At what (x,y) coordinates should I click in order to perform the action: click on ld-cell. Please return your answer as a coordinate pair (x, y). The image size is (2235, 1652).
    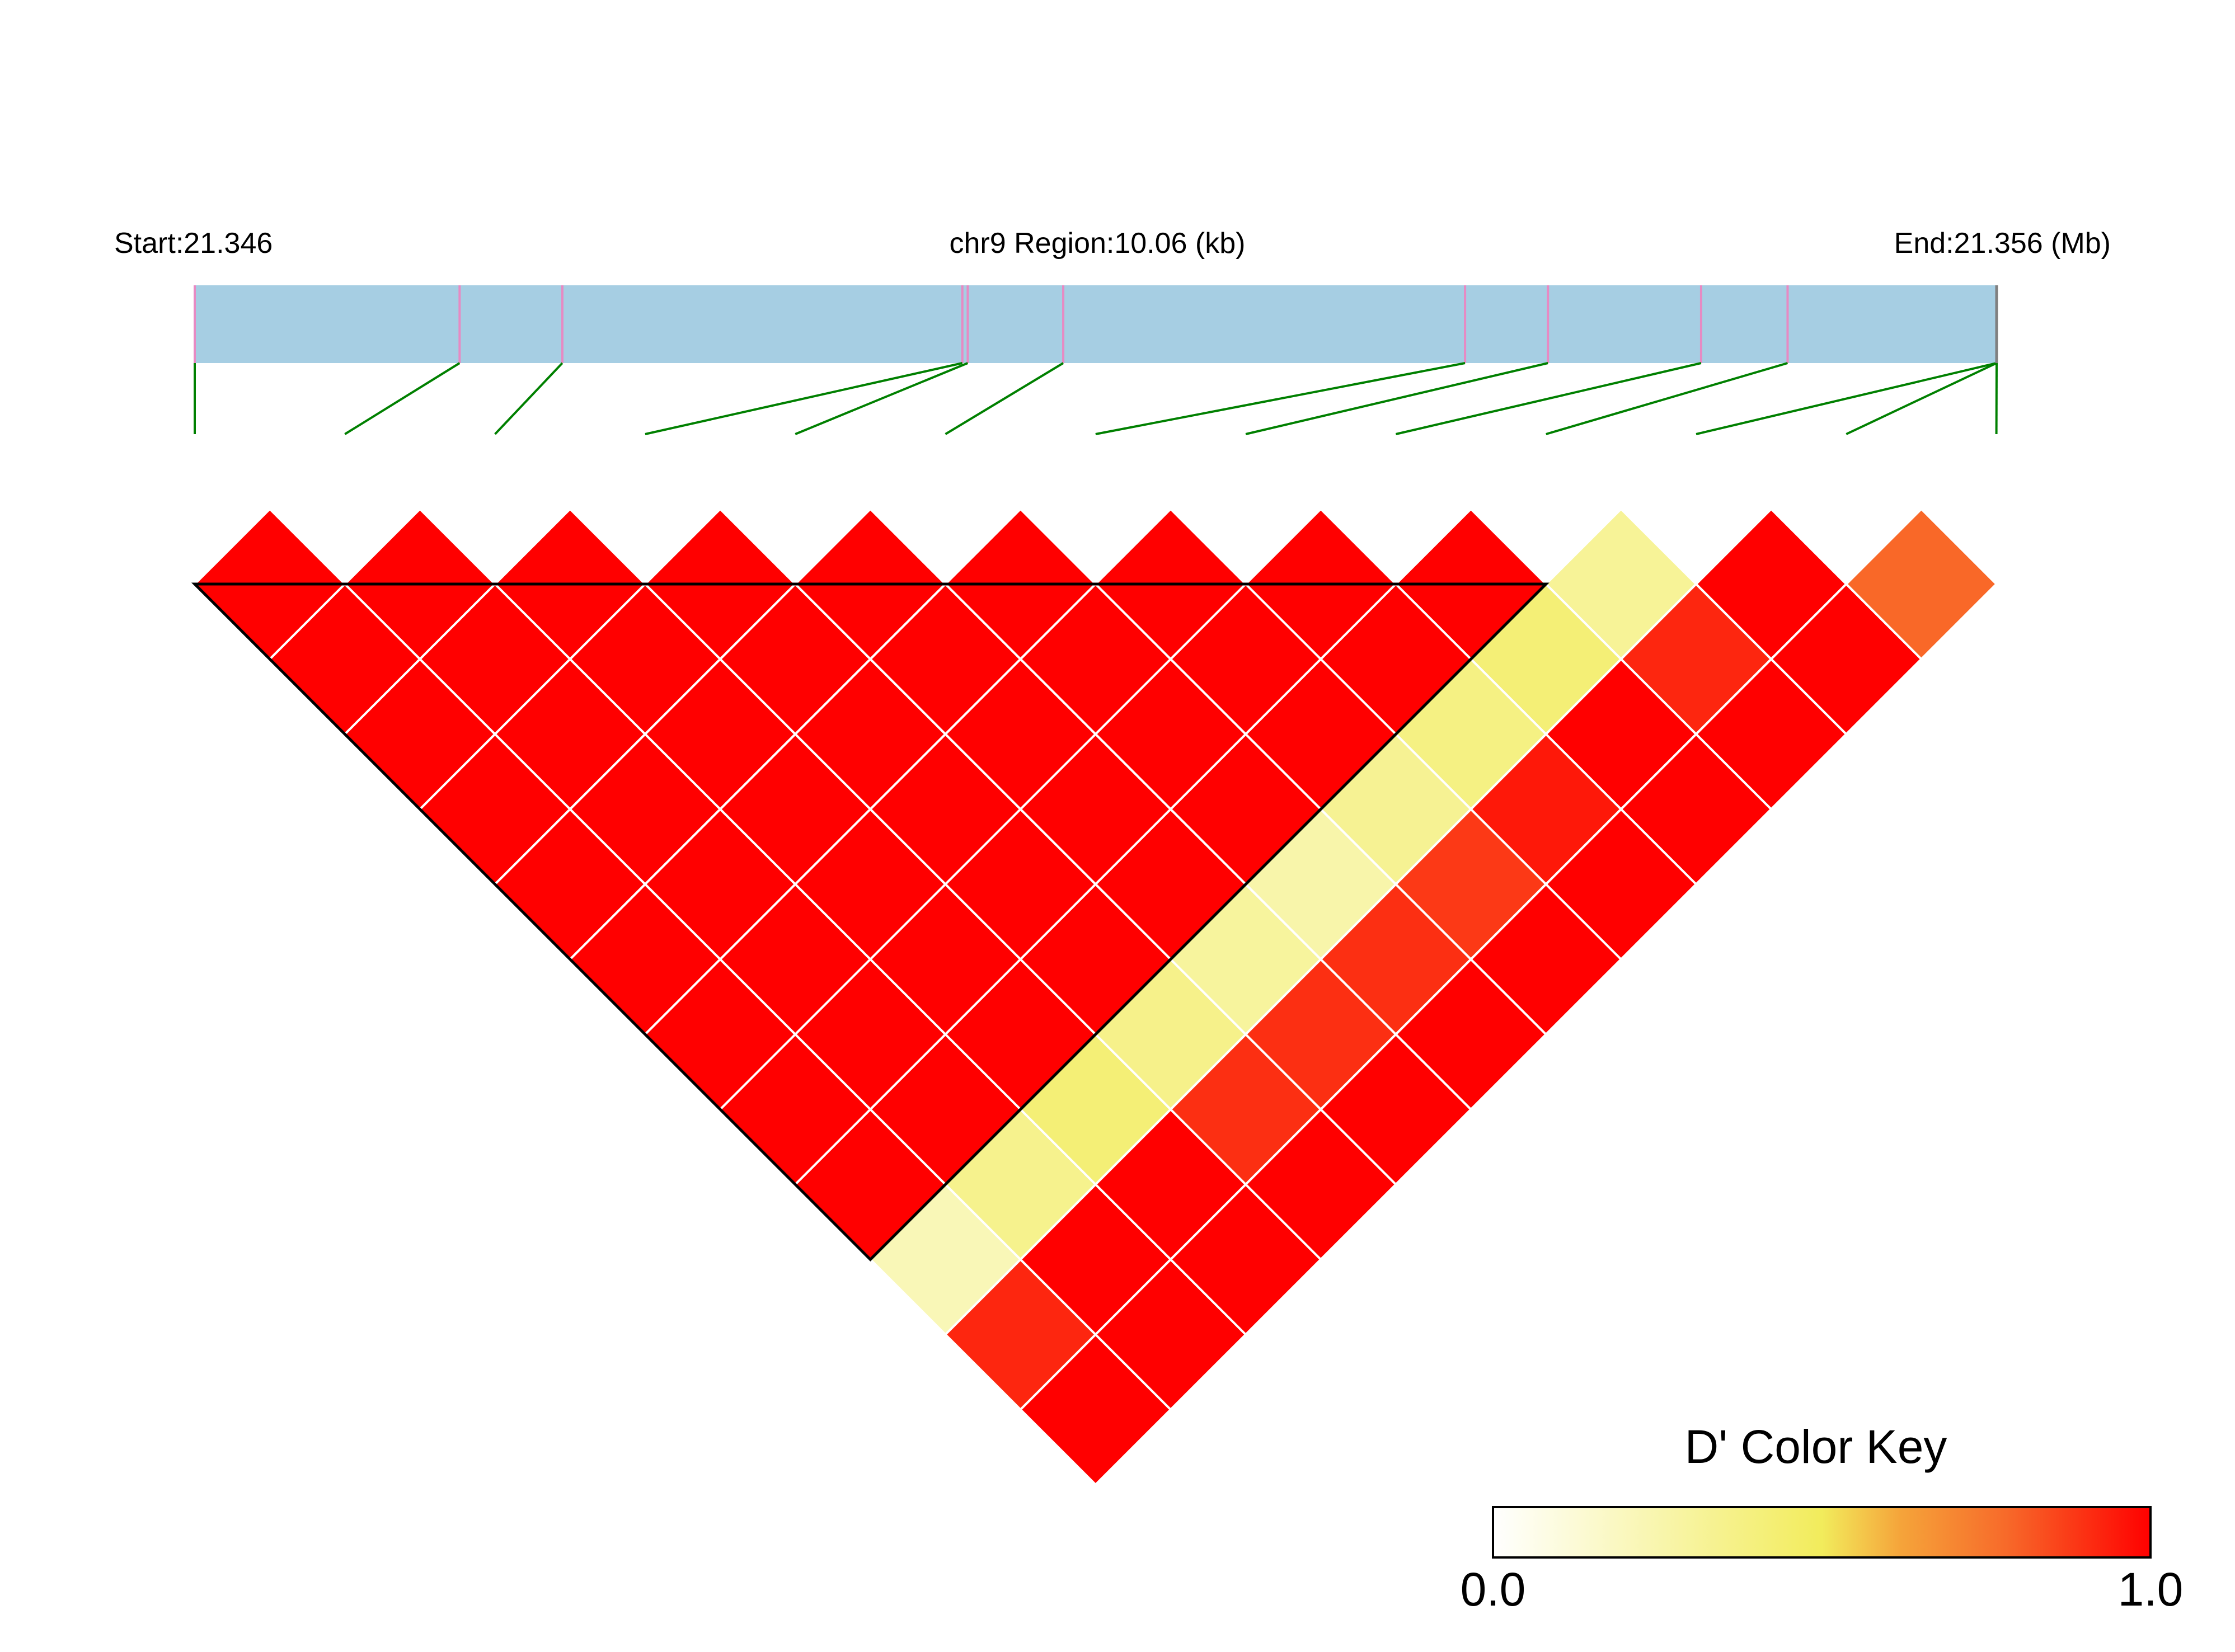
    Looking at the image, I should click on (1921, 584).